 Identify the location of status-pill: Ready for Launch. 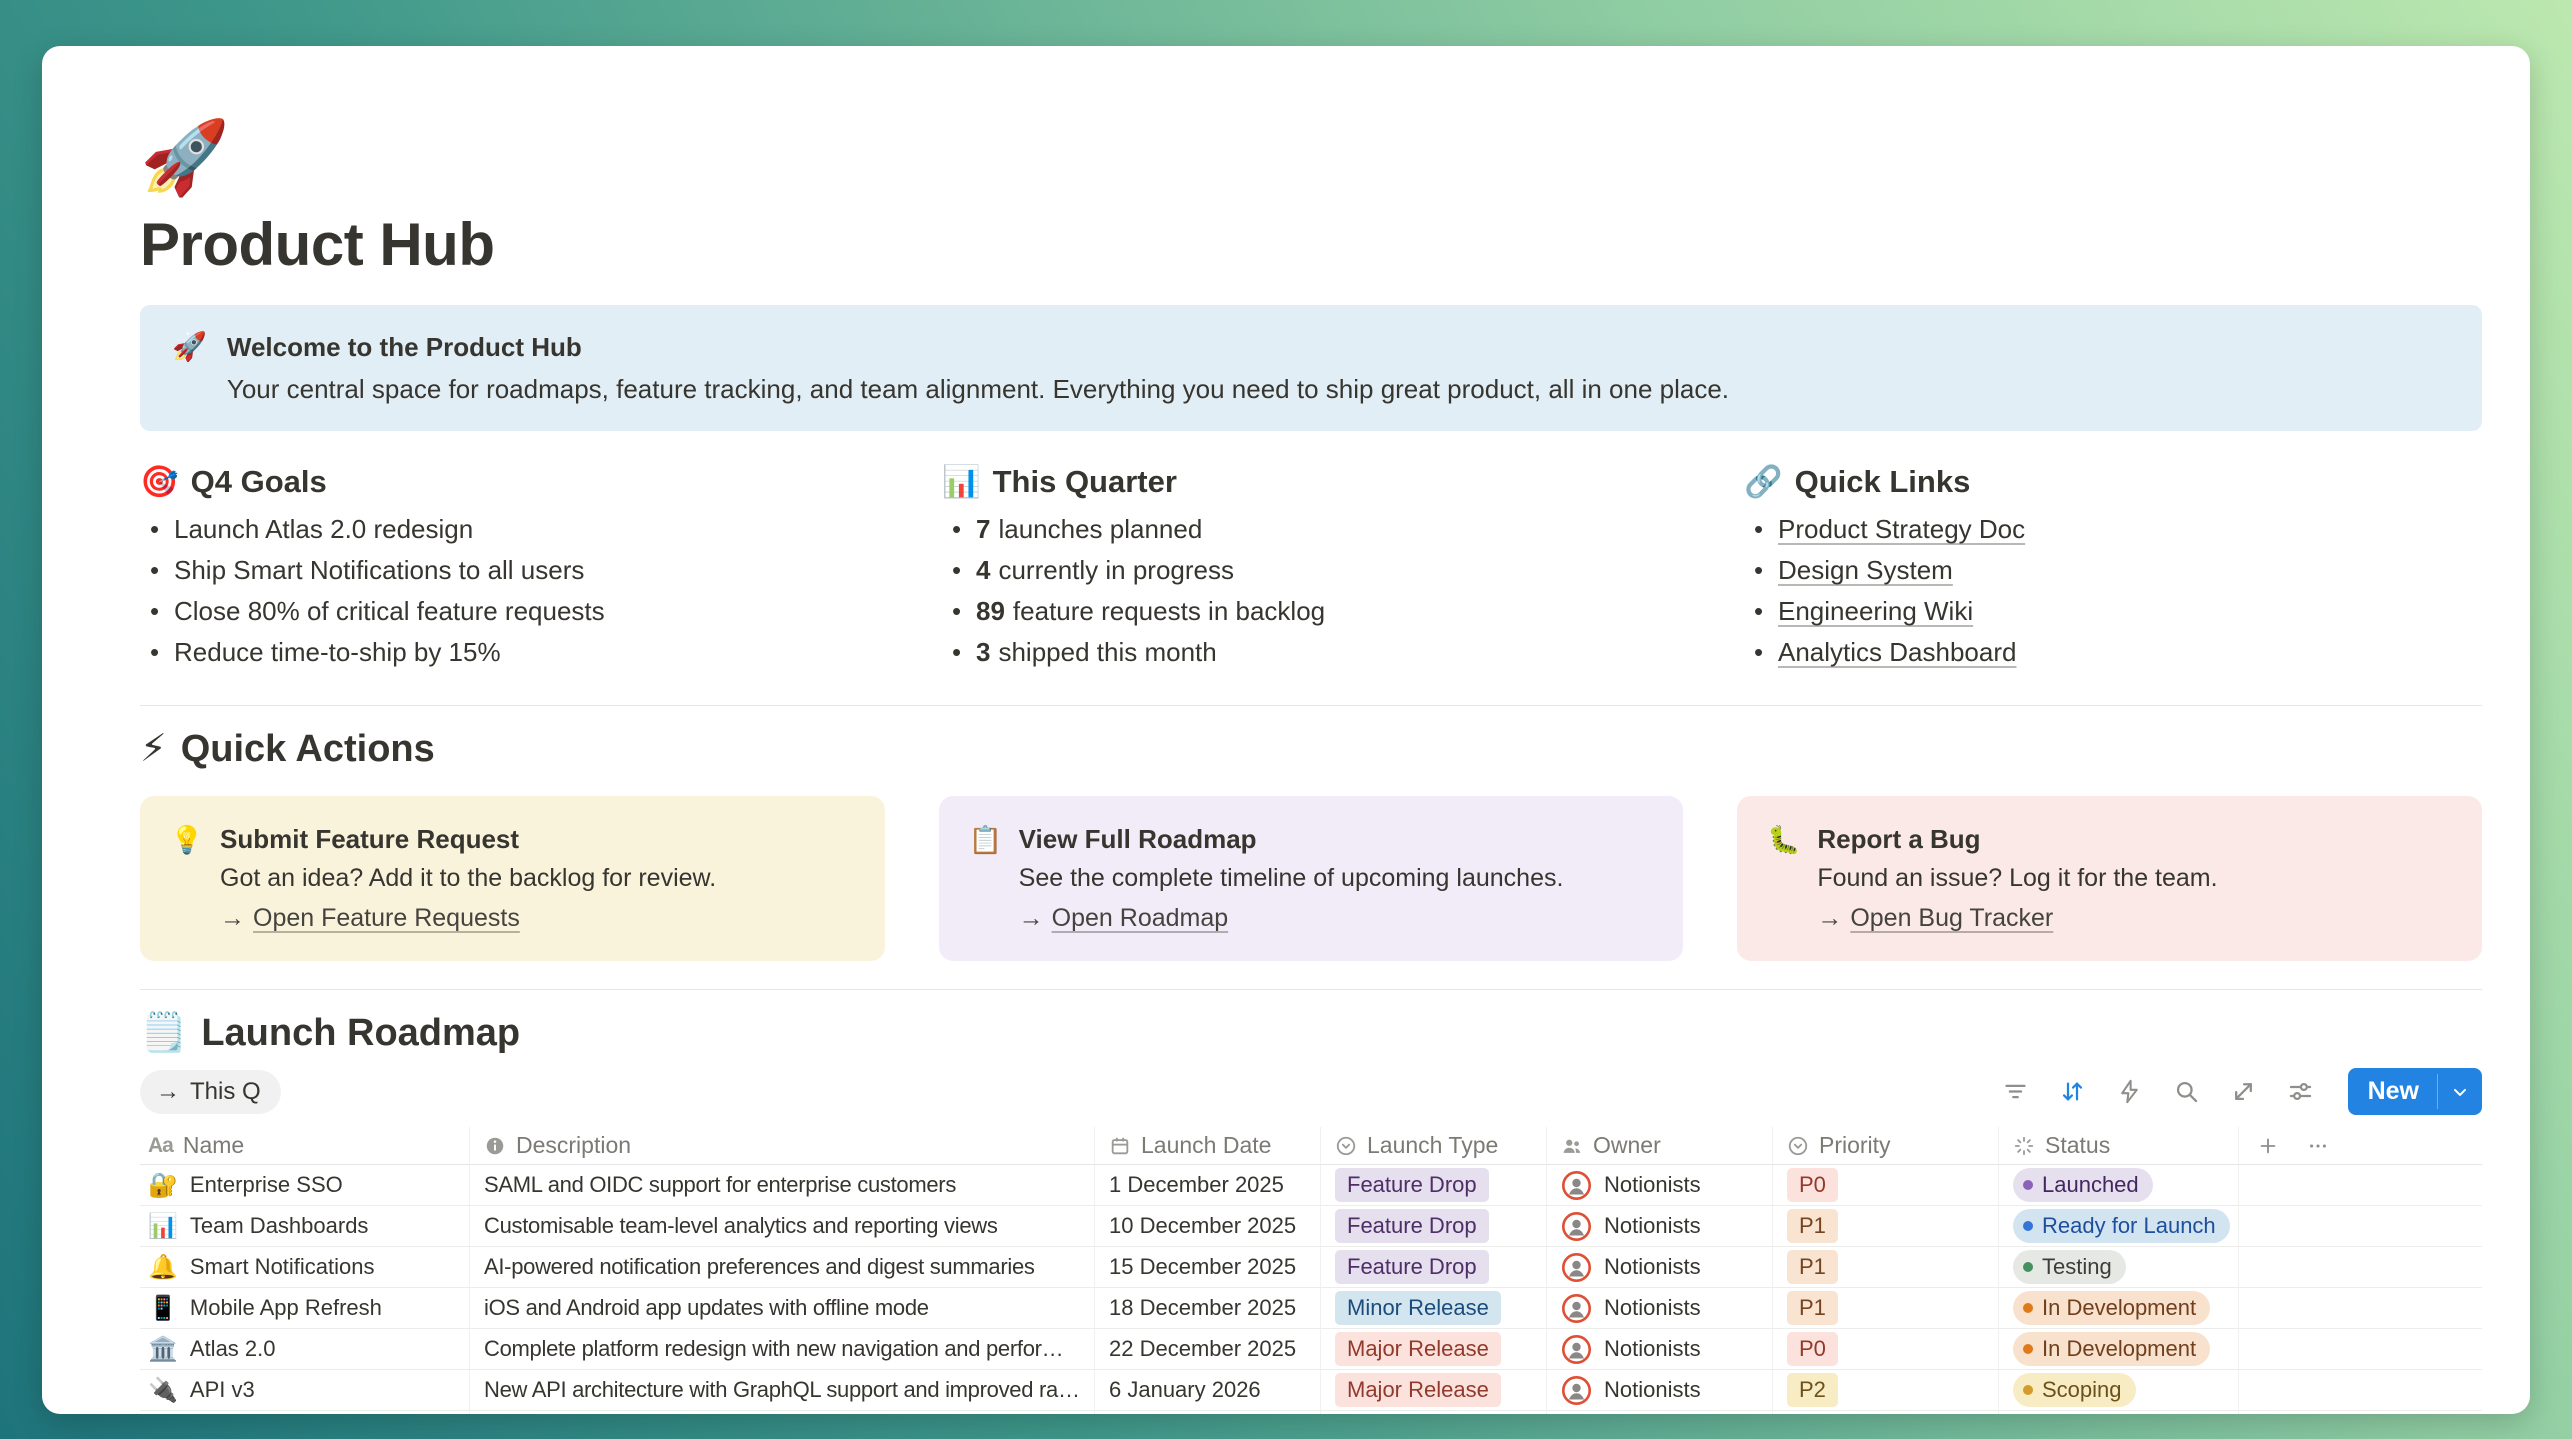
(2121, 1226).